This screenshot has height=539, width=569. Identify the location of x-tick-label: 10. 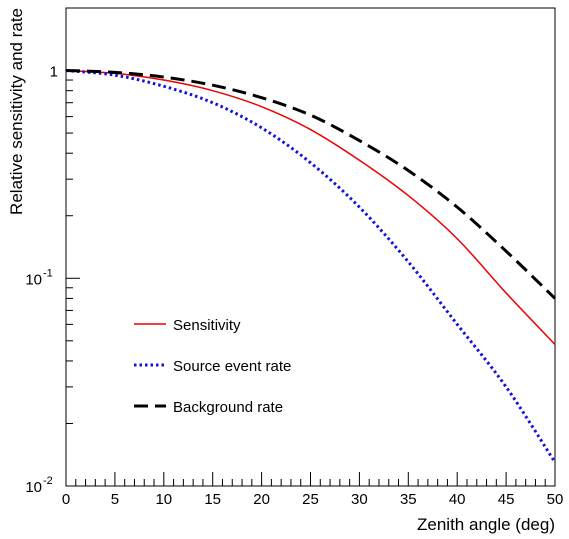
(163, 499).